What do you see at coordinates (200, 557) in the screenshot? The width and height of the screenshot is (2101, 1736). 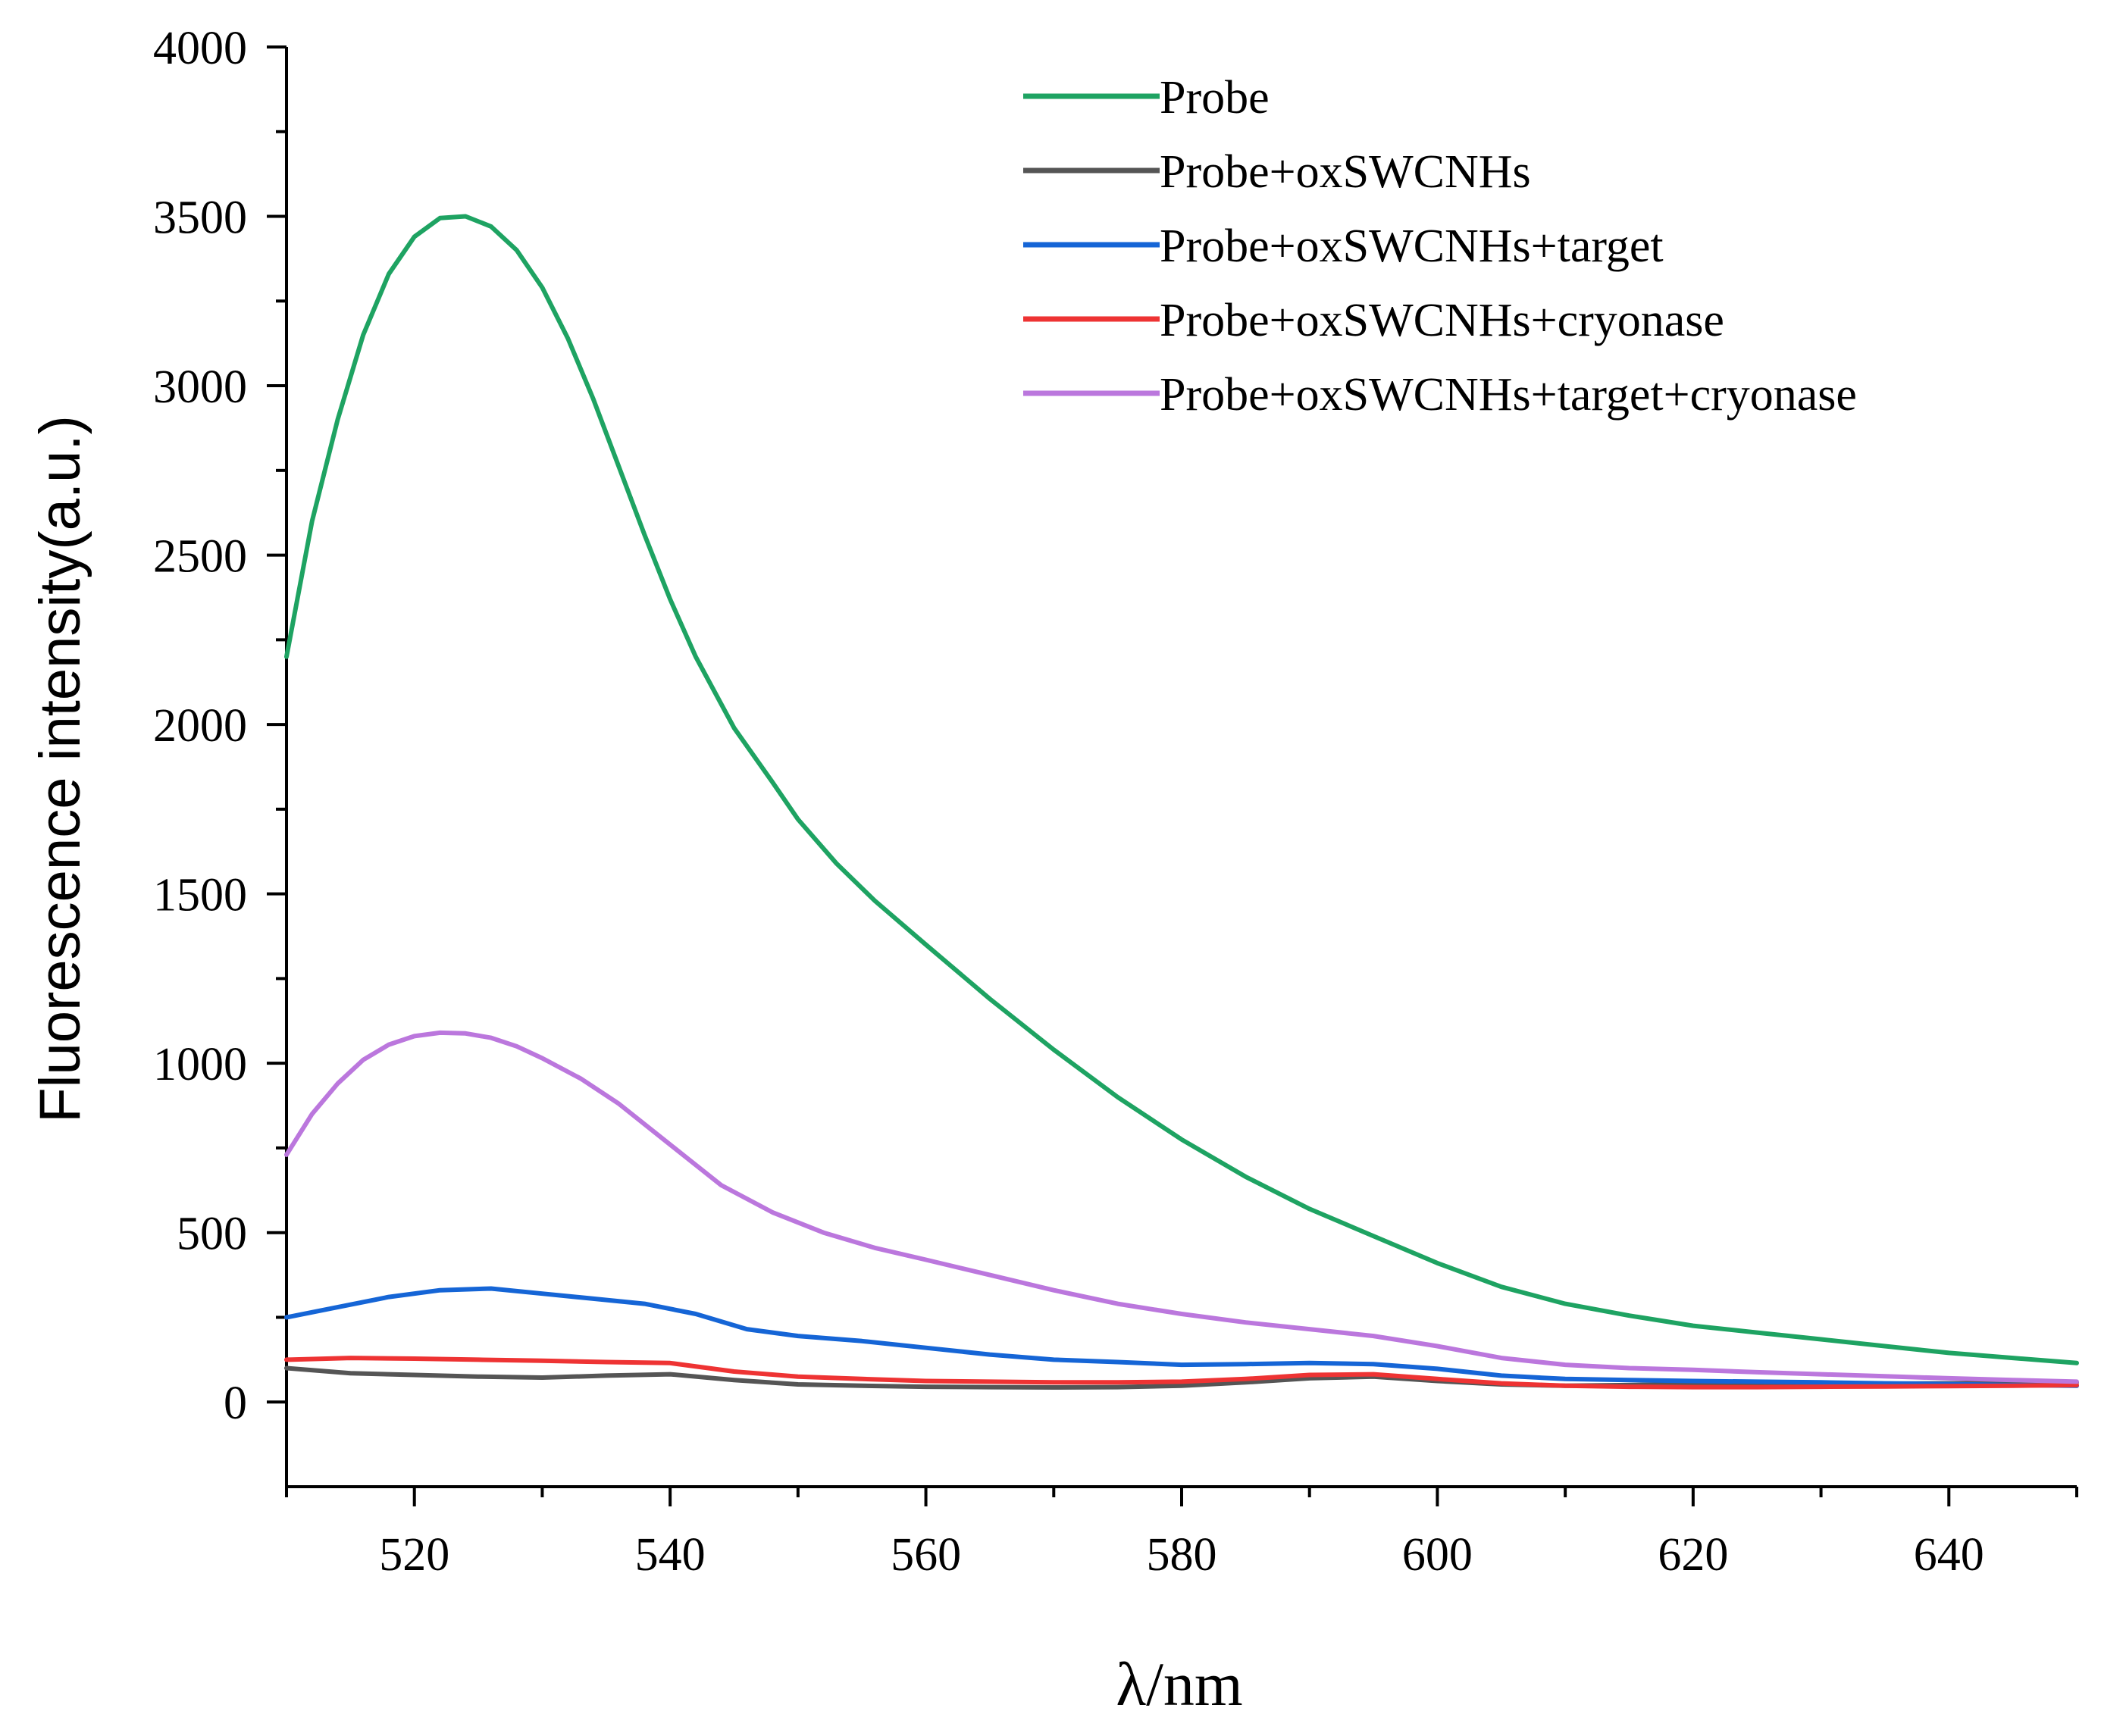 I see `y-tick-label: 2500` at bounding box center [200, 557].